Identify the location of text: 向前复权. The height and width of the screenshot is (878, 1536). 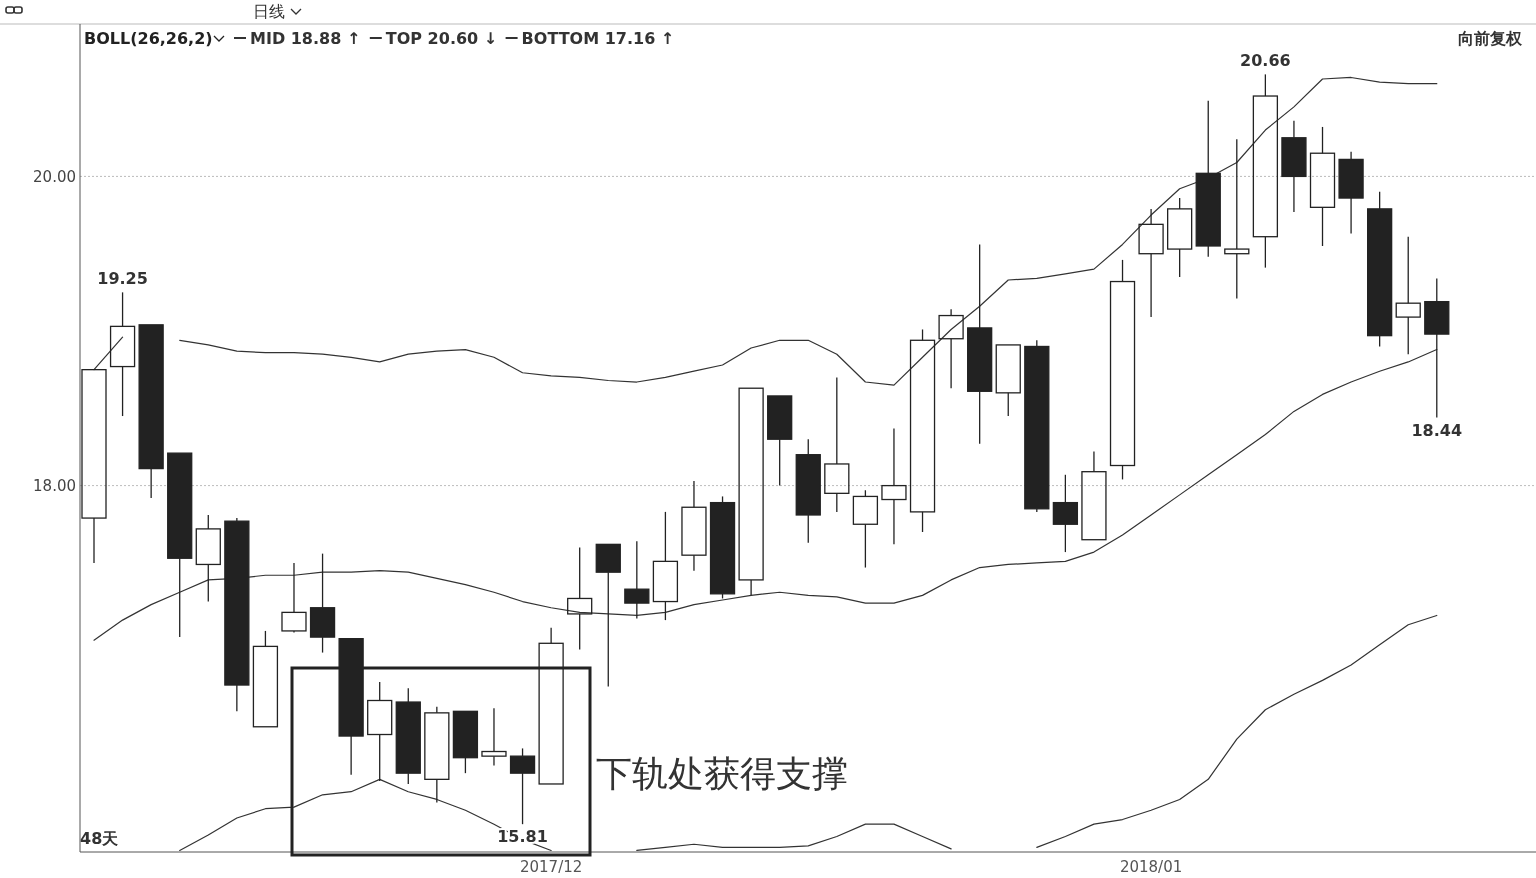
(1490, 38).